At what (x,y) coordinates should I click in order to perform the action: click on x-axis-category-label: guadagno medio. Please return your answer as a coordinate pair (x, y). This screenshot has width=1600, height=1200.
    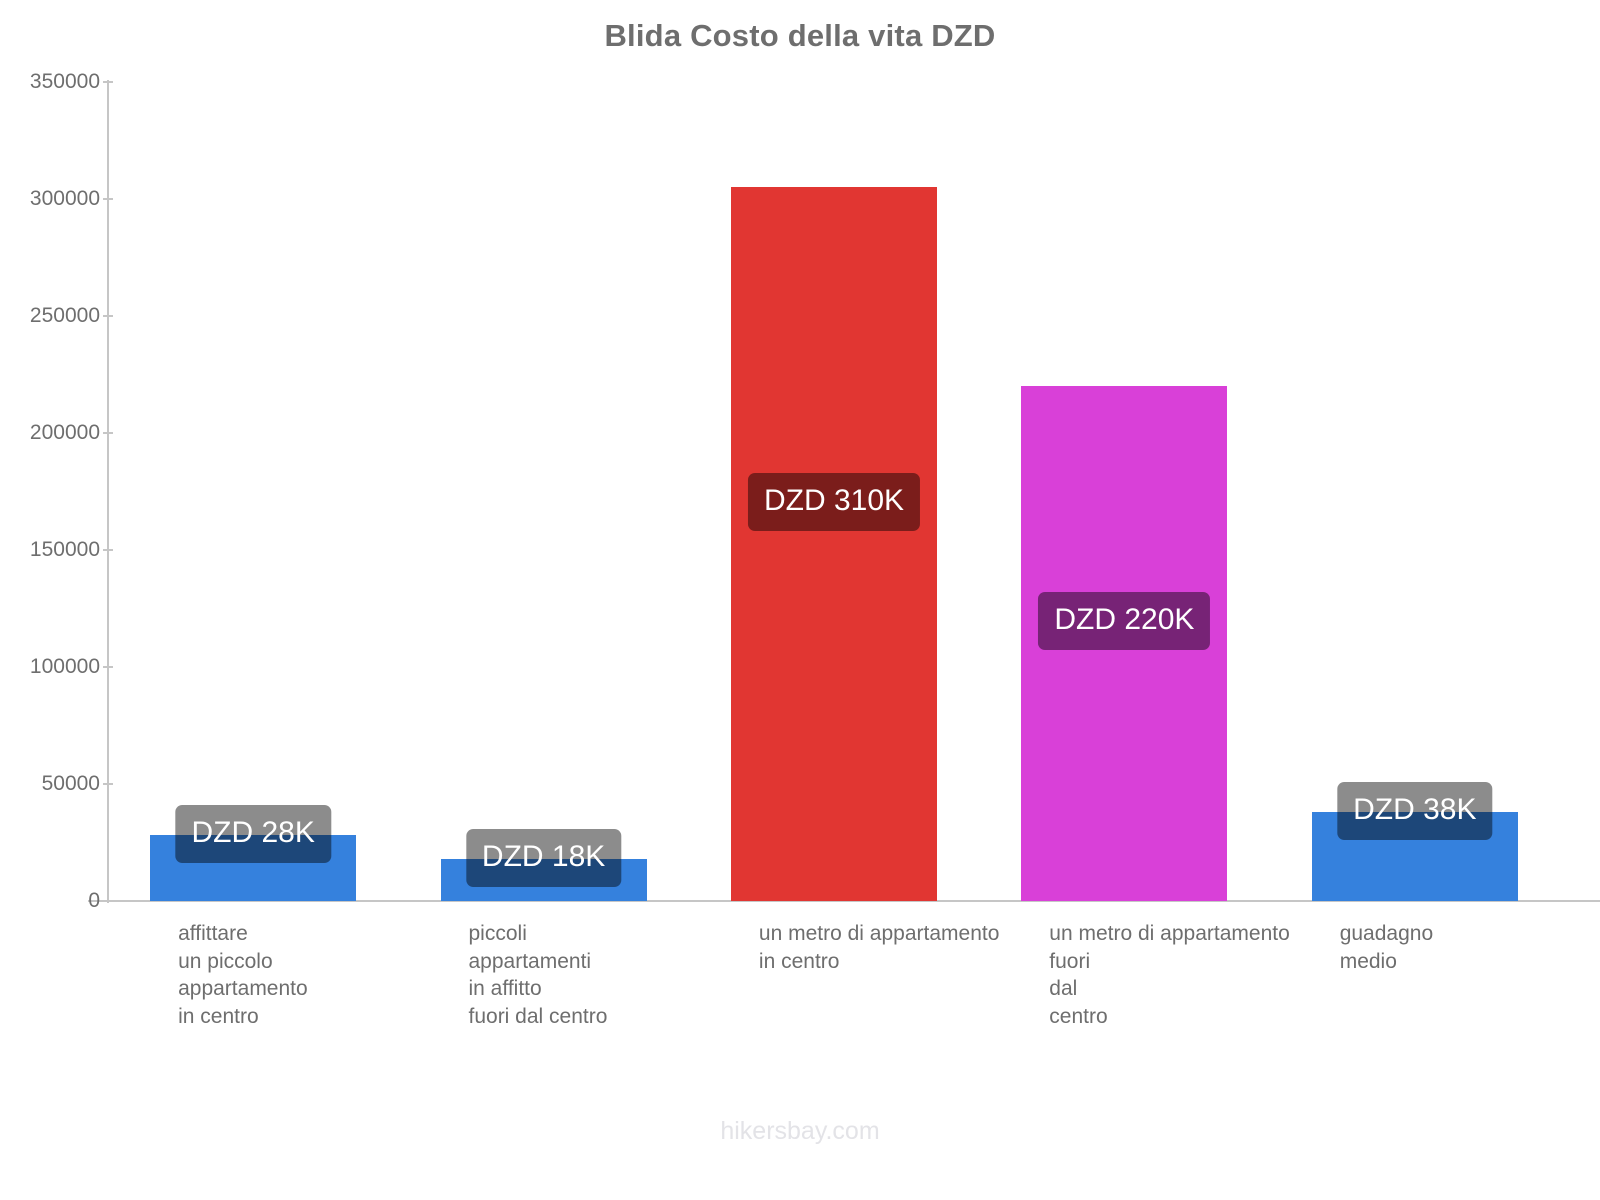
    Looking at the image, I should click on (1386, 947).